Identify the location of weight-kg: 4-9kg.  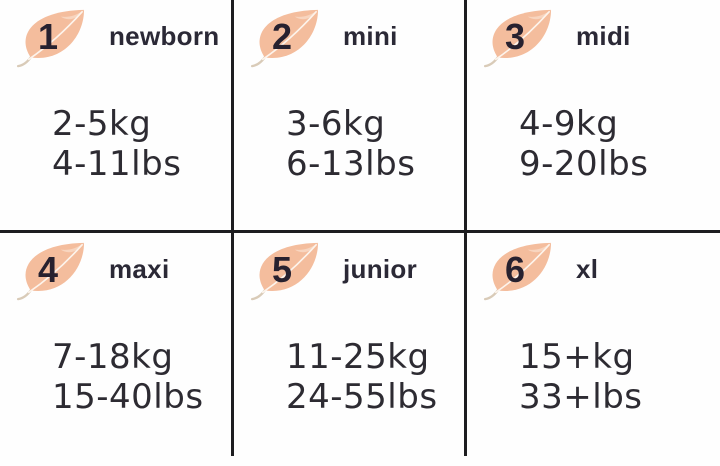
(569, 124).